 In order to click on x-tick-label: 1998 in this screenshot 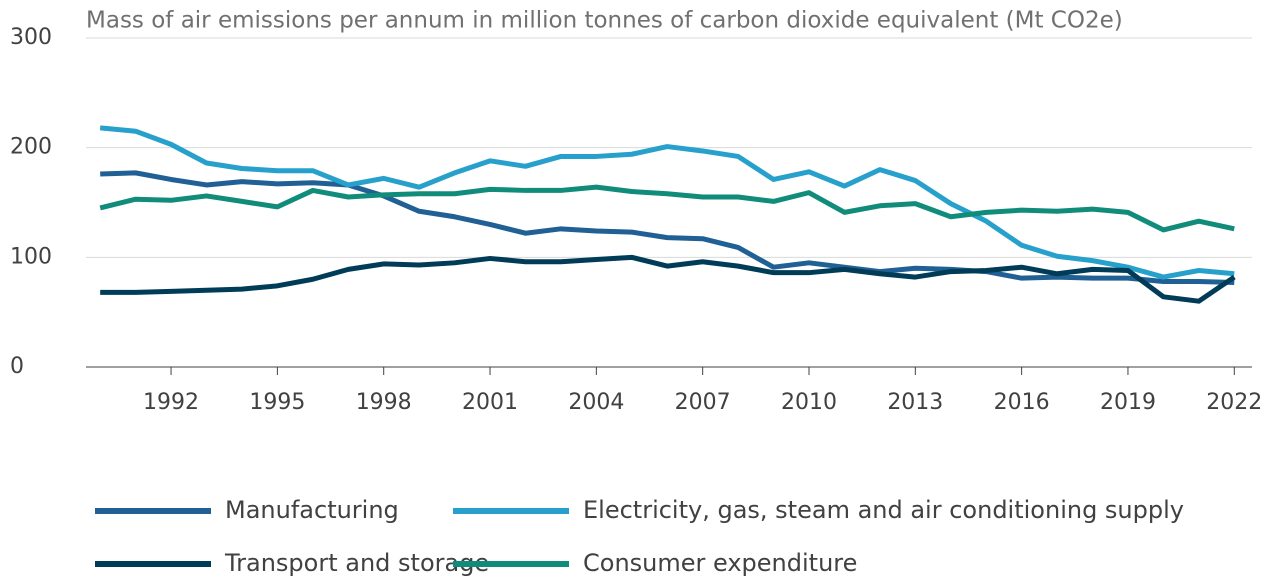, I will do `click(384, 402)`.